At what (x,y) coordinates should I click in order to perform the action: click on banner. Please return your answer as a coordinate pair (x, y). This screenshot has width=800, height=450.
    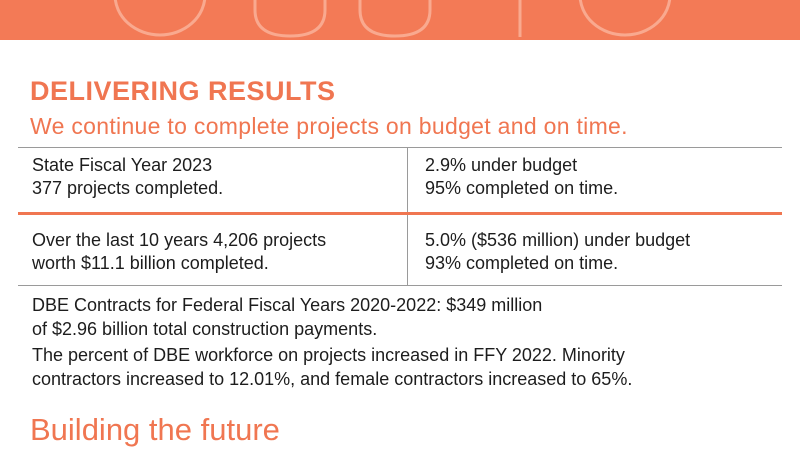
    Looking at the image, I should click on (400, 20).